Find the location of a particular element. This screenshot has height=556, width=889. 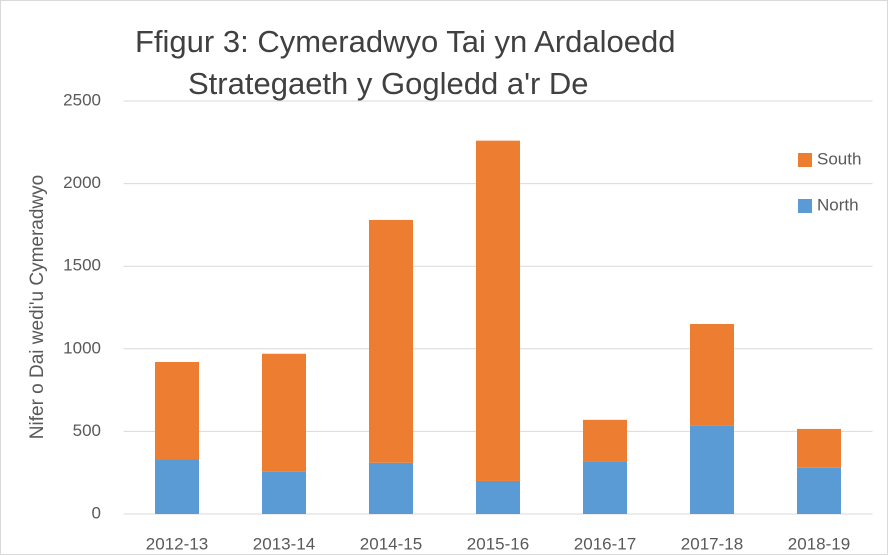

y-tick-label: 0 is located at coordinates (96, 512).